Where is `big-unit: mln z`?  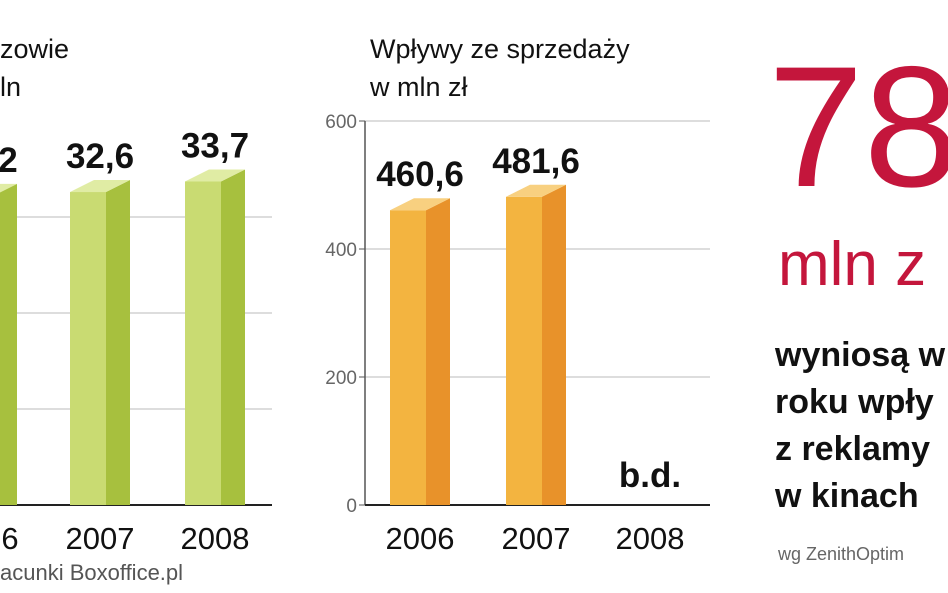
big-unit: mln z is located at coordinates (852, 264).